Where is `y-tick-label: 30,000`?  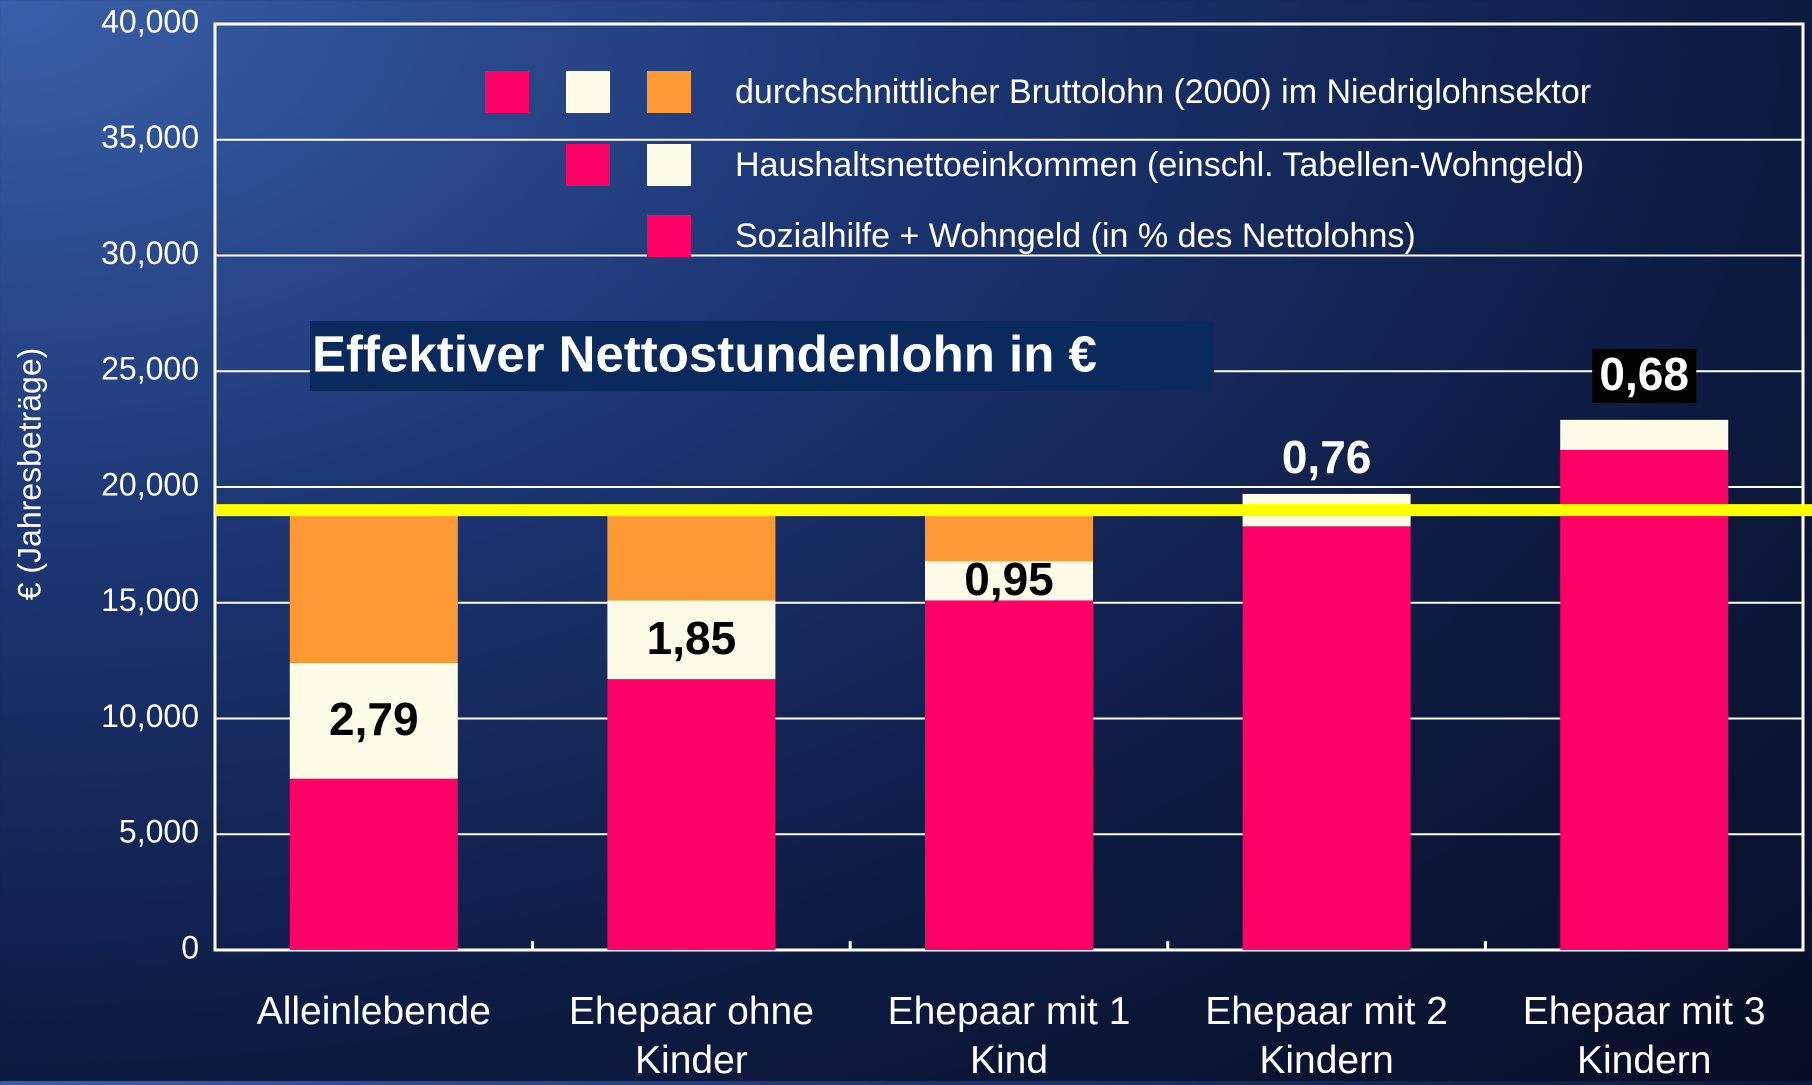 y-tick-label: 30,000 is located at coordinates (150, 253).